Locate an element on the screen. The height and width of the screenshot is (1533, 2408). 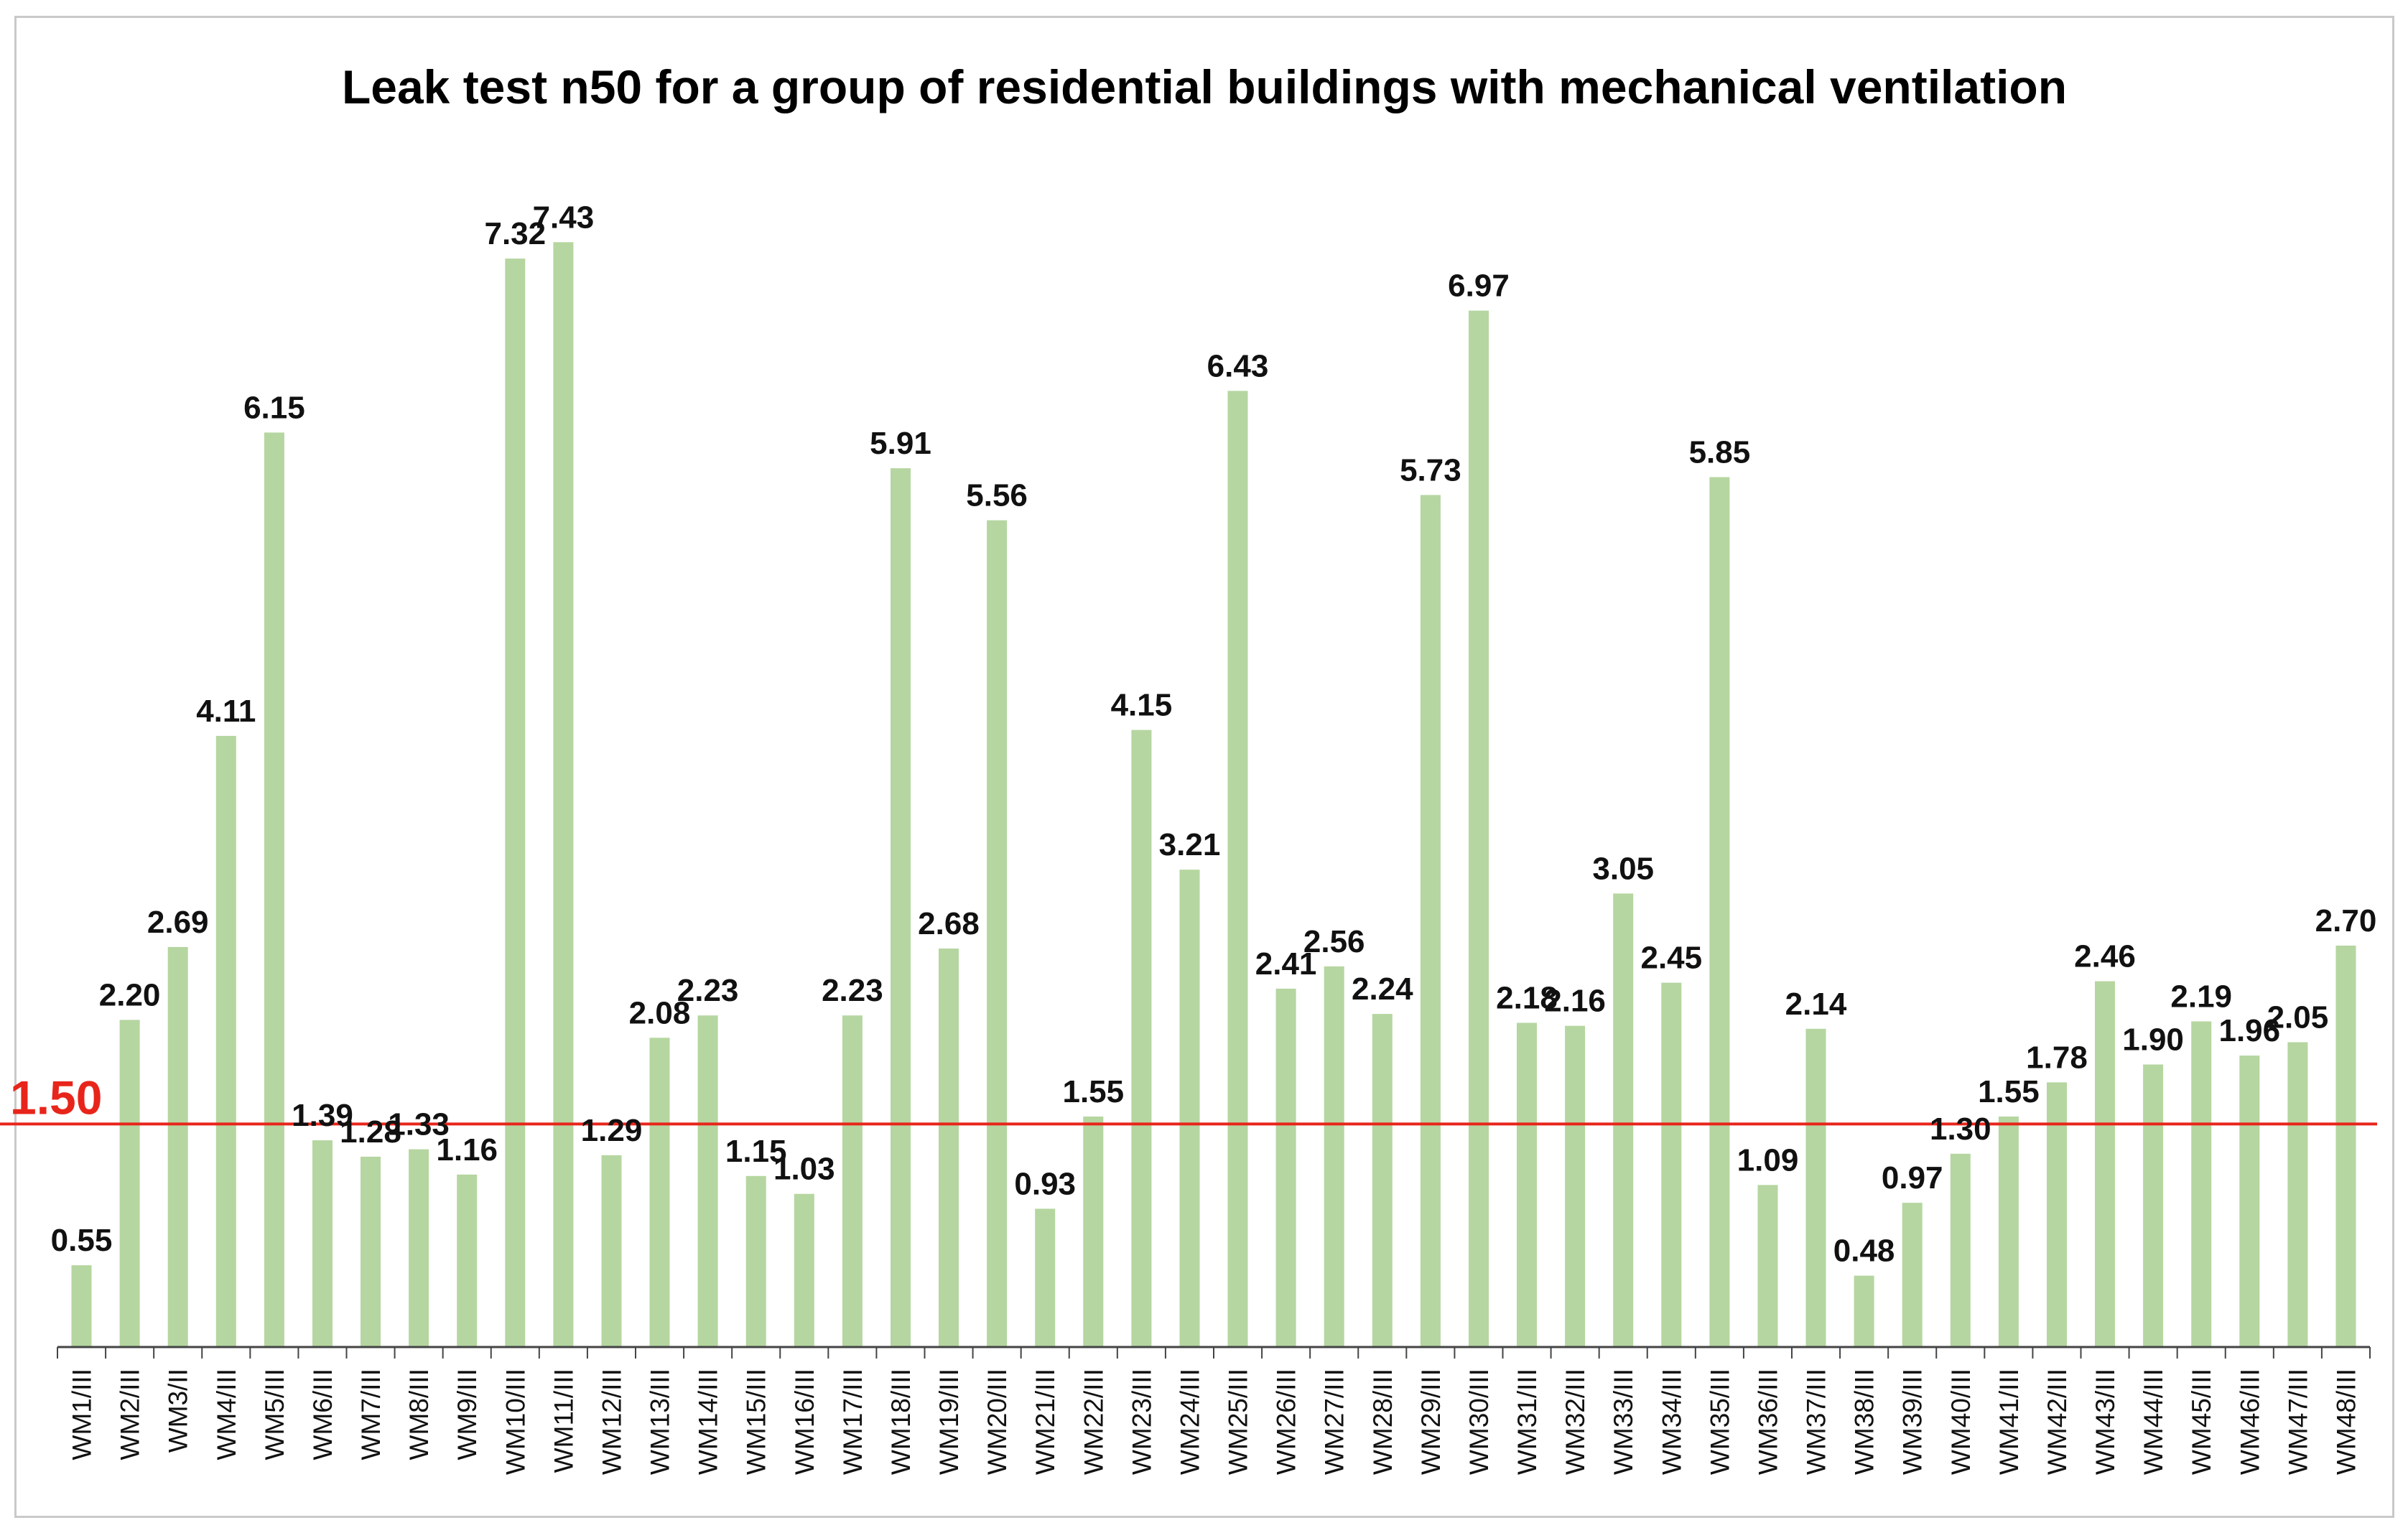
data-label-WM15/III: 1.15 is located at coordinates (756, 1151).